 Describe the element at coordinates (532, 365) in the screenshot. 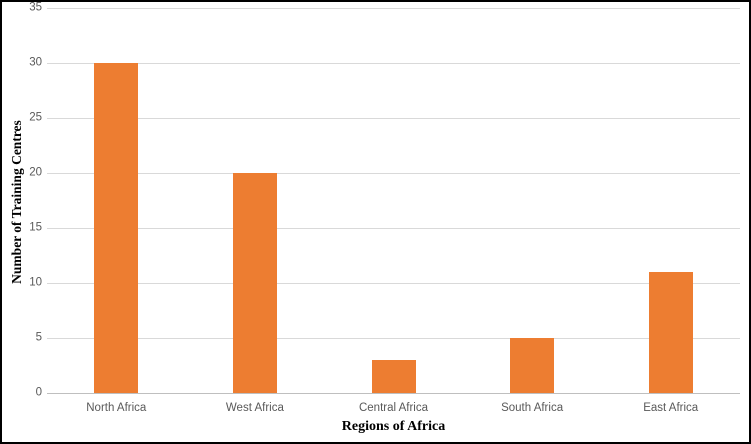

I see `bar-south-africa` at that location.